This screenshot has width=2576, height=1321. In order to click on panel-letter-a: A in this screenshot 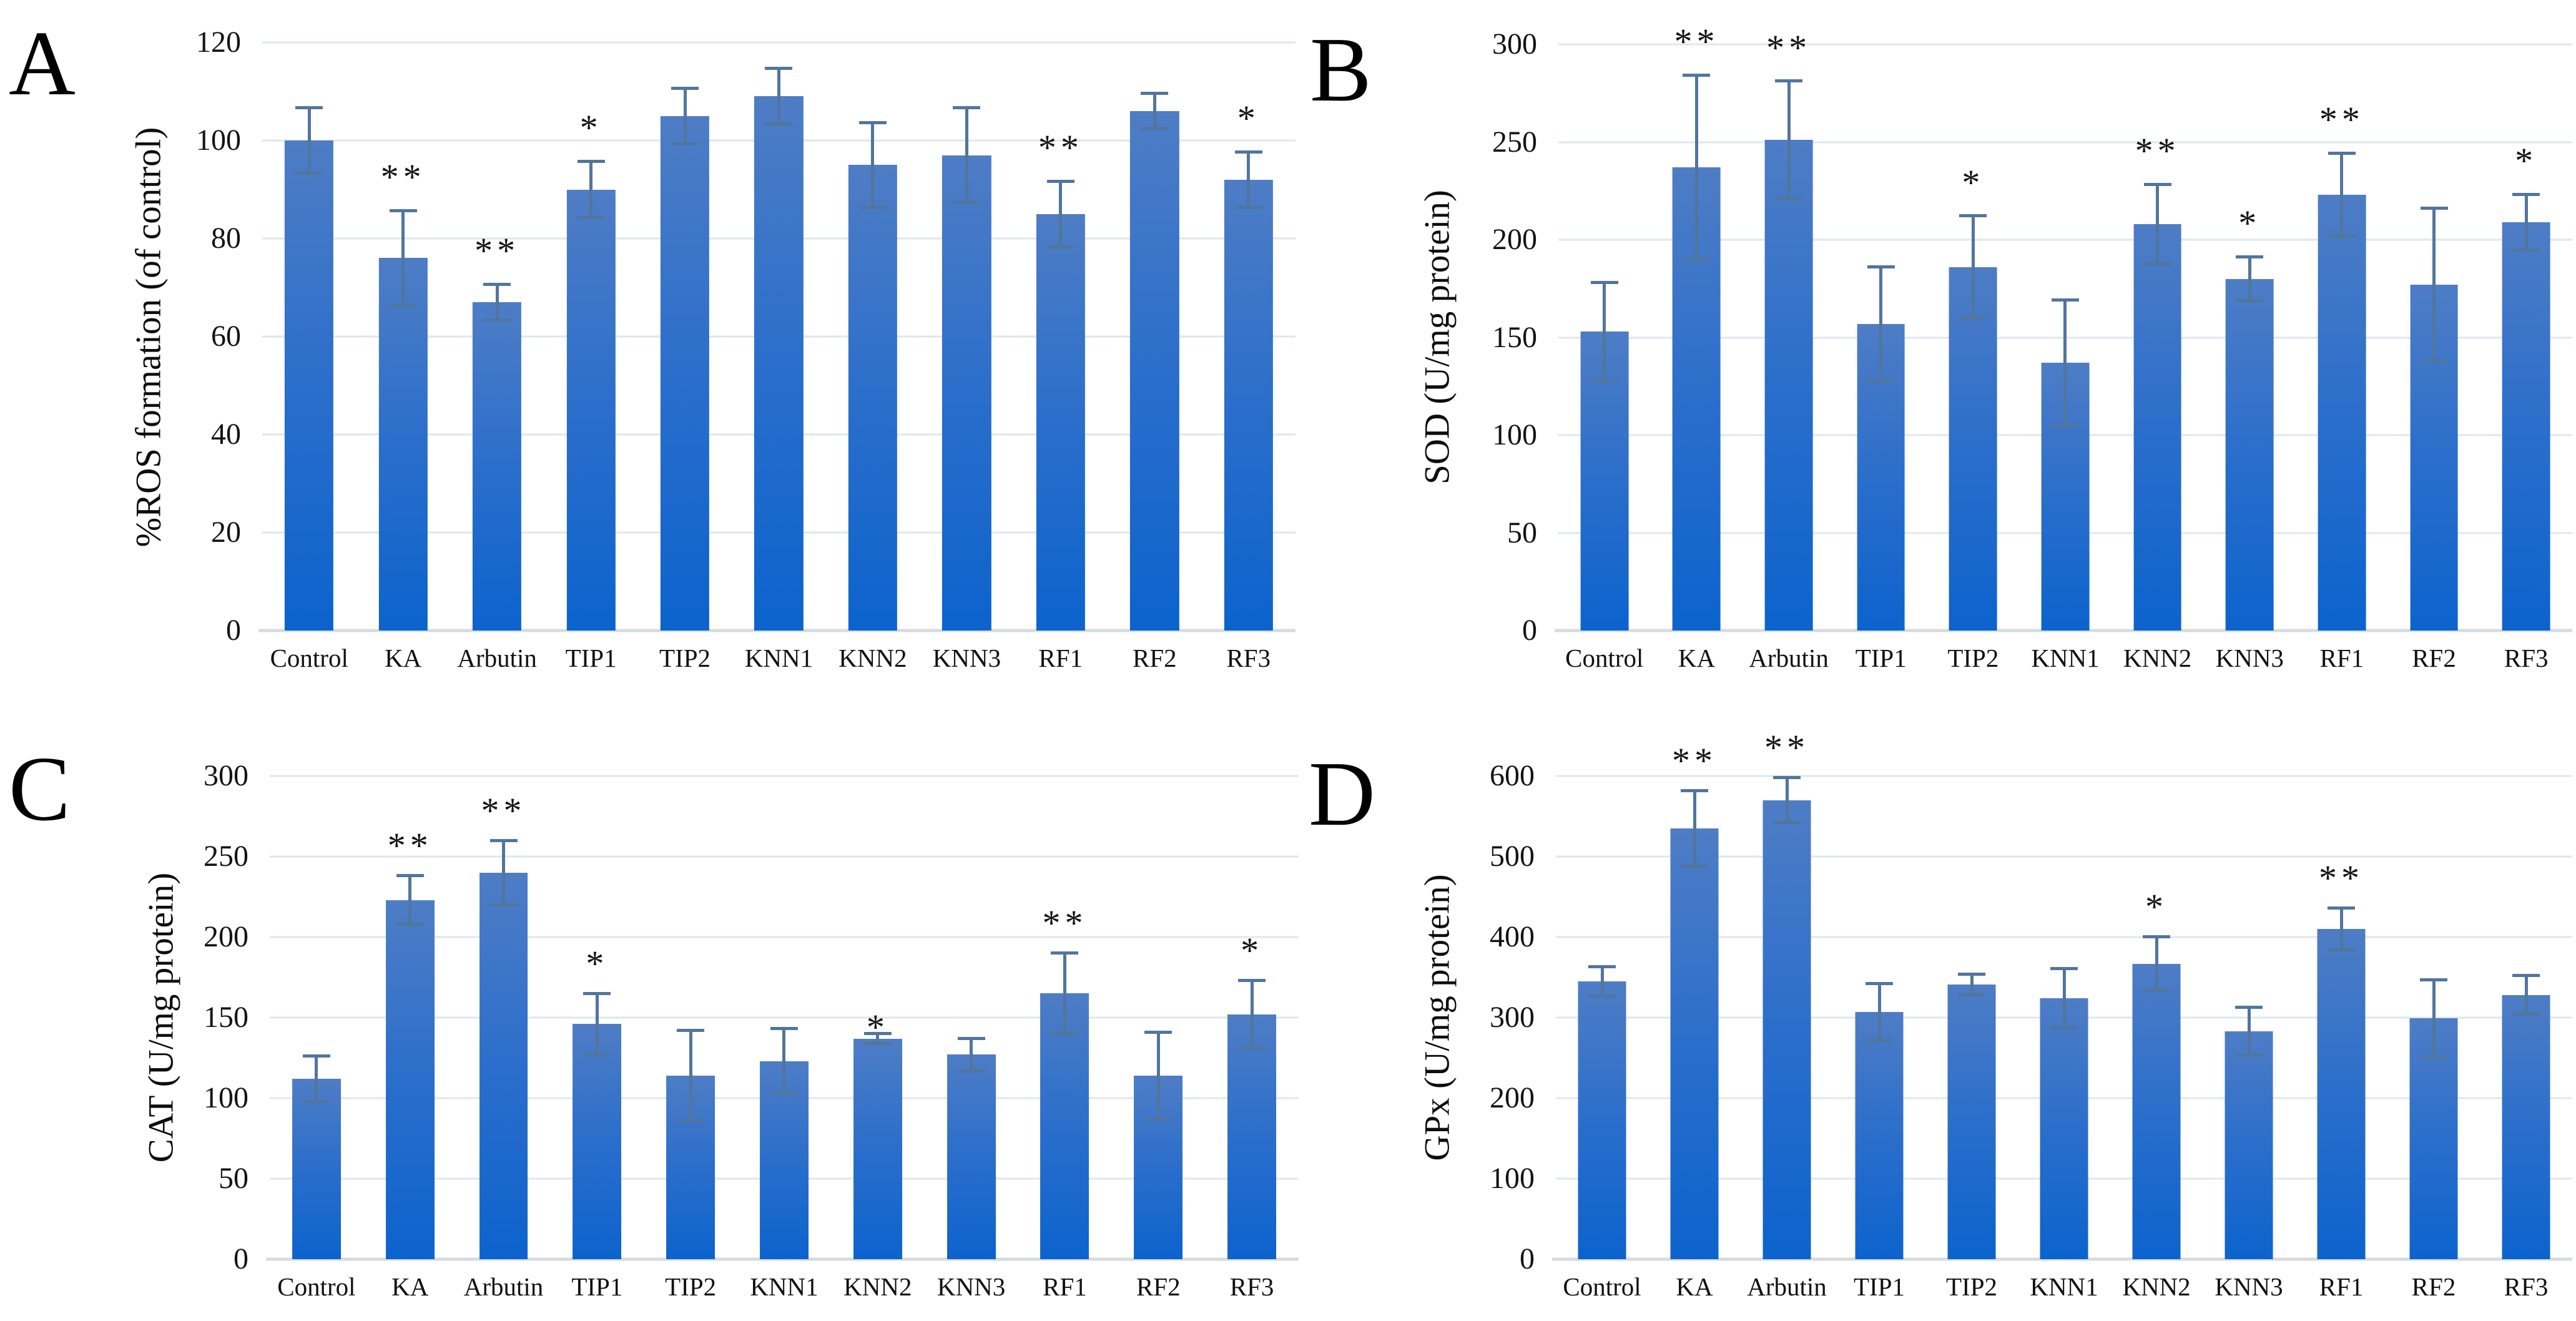, I will do `click(42, 63)`.